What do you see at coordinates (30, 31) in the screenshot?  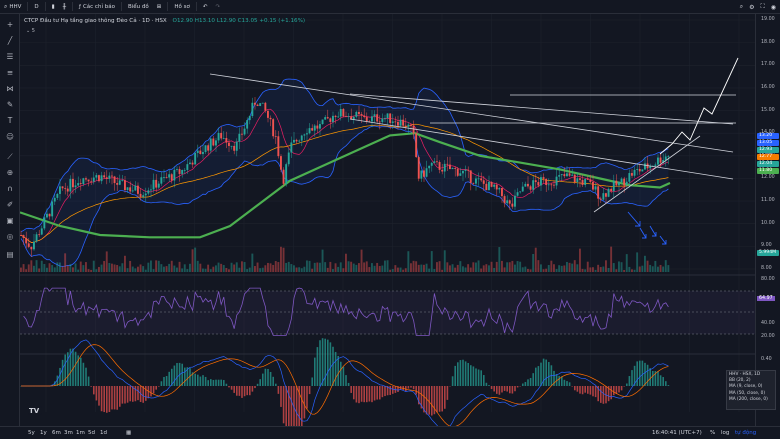 I see `legend-sub: ⌄ 5` at bounding box center [30, 31].